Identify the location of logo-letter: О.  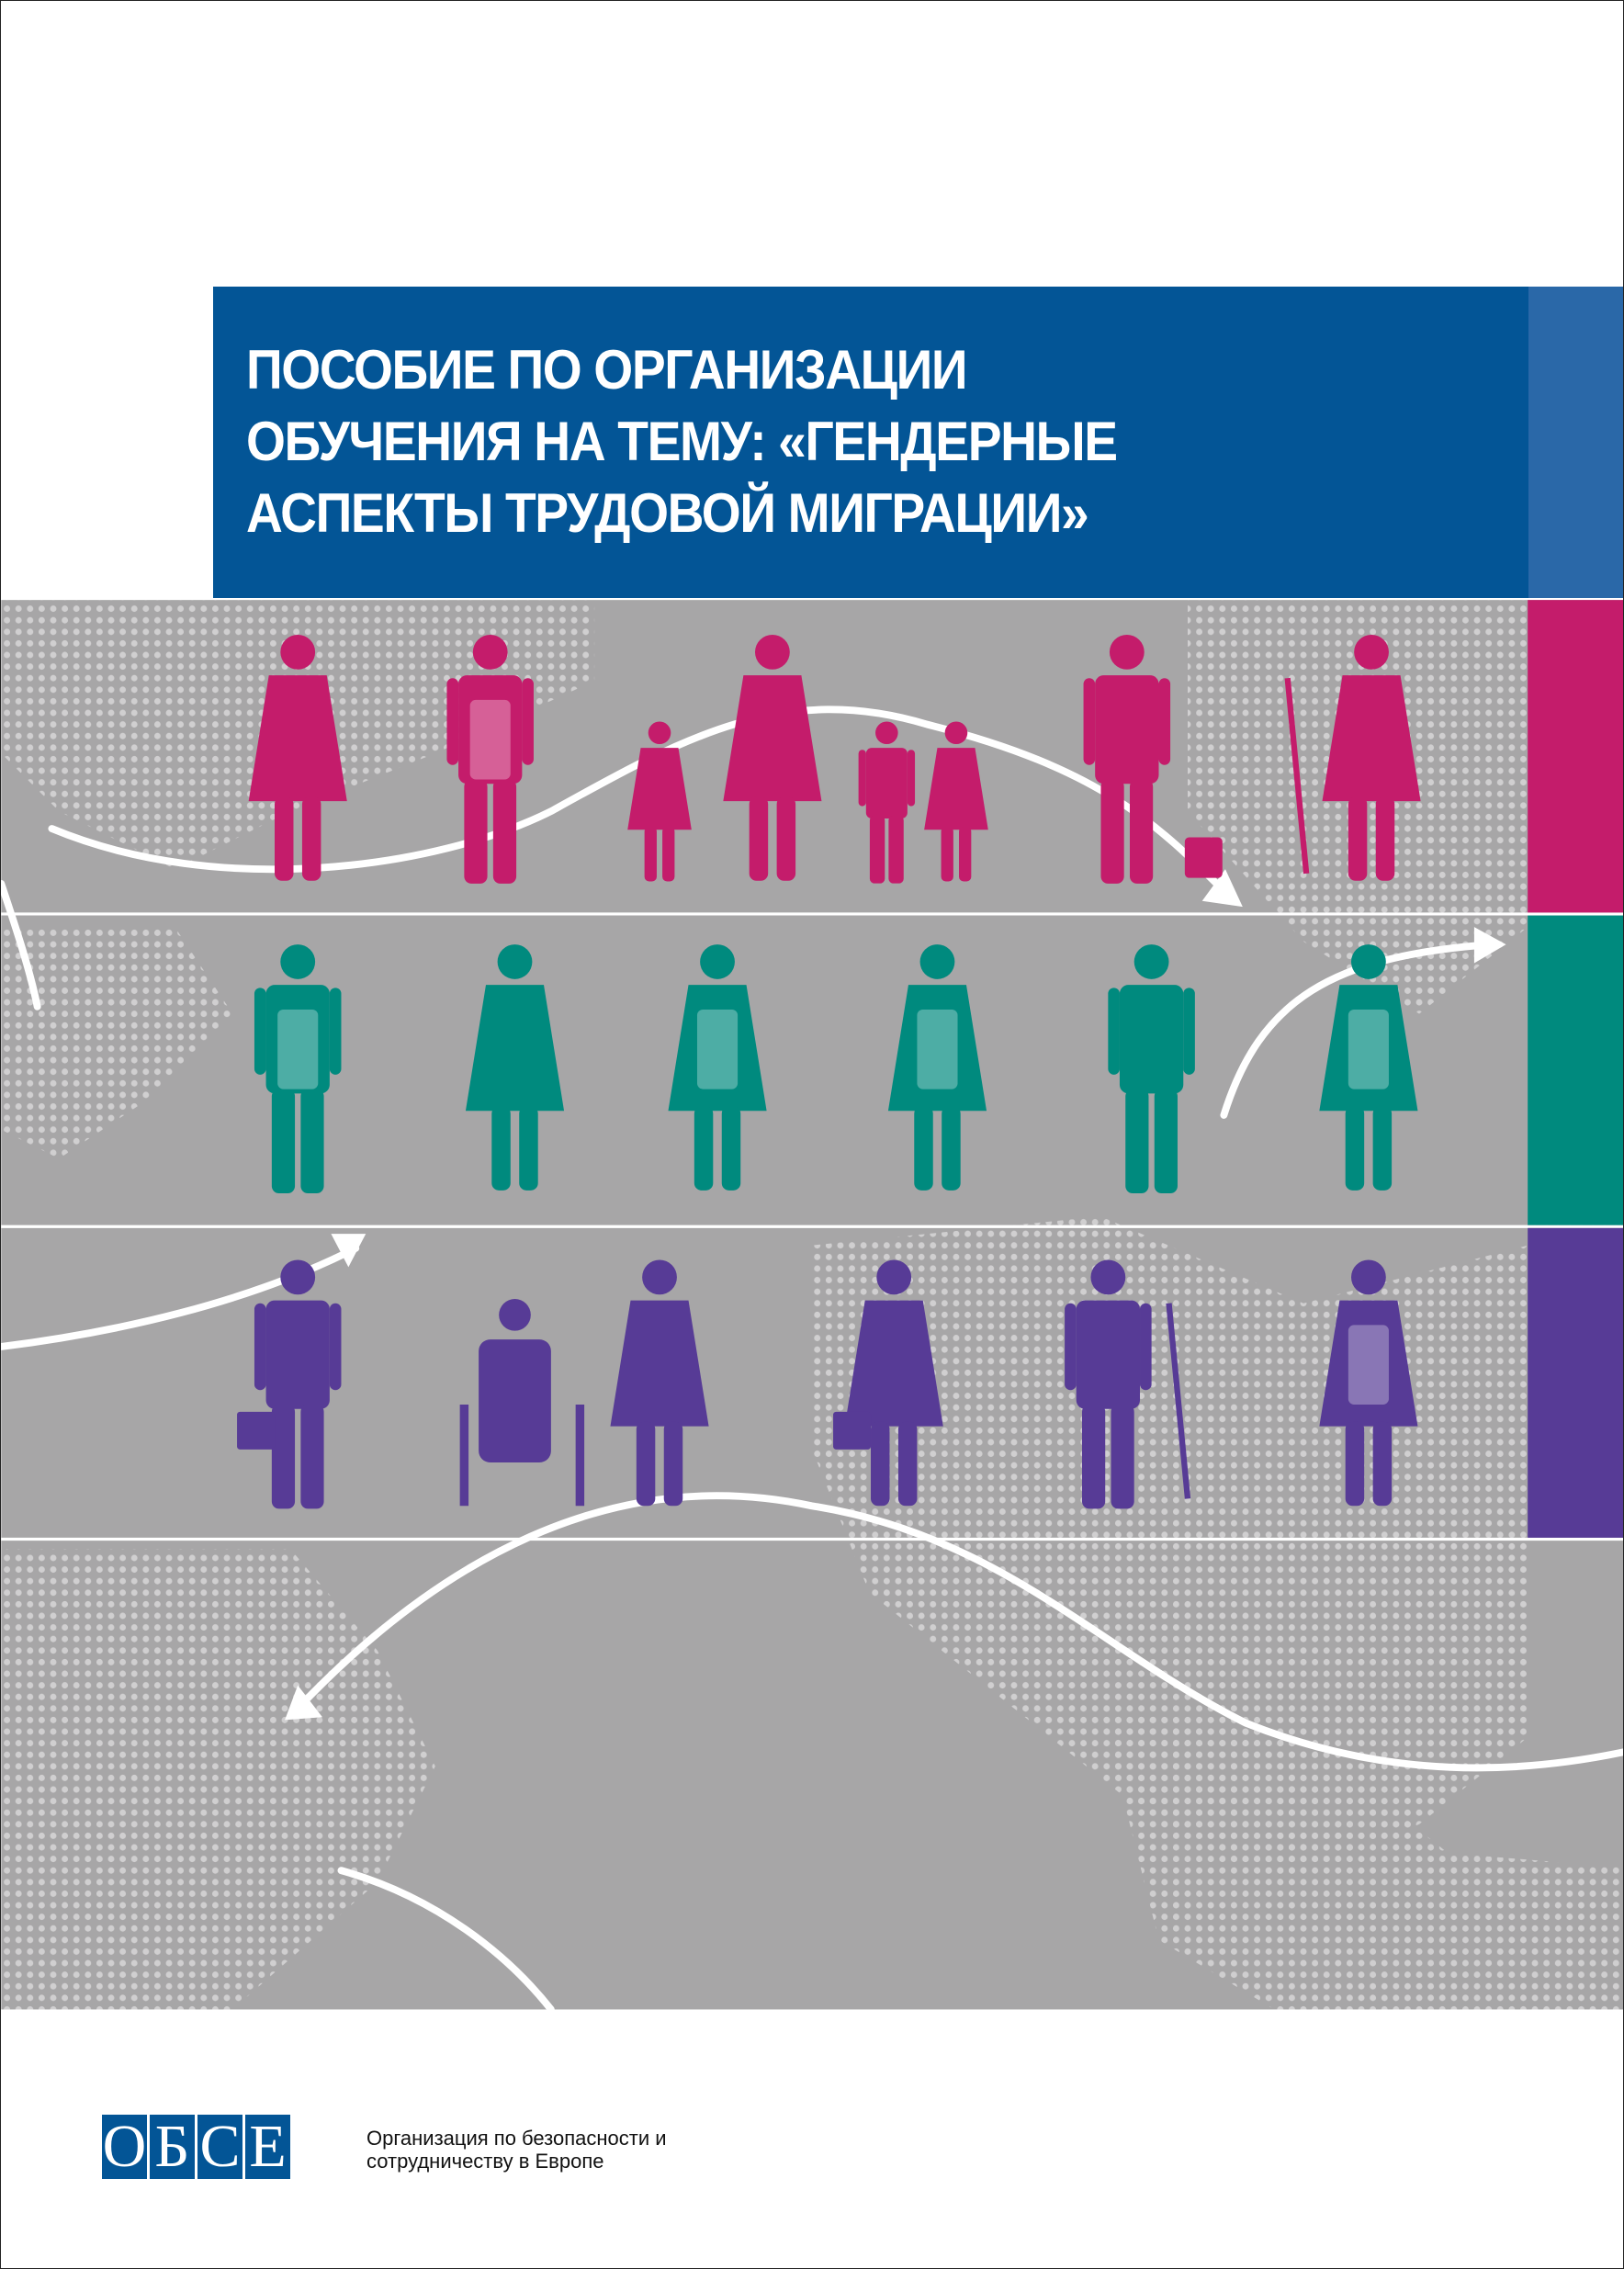
(124, 2146).